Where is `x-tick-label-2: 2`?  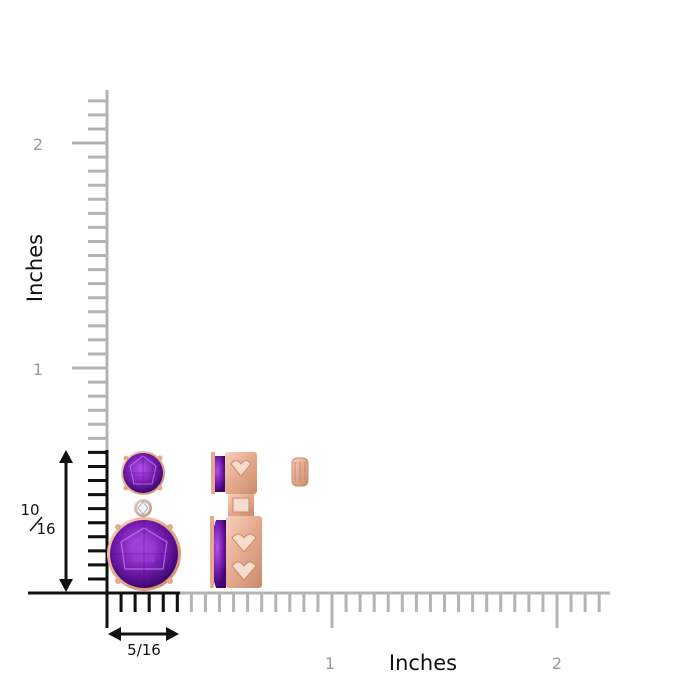
x-tick-label-2: 2 is located at coordinates (557, 663).